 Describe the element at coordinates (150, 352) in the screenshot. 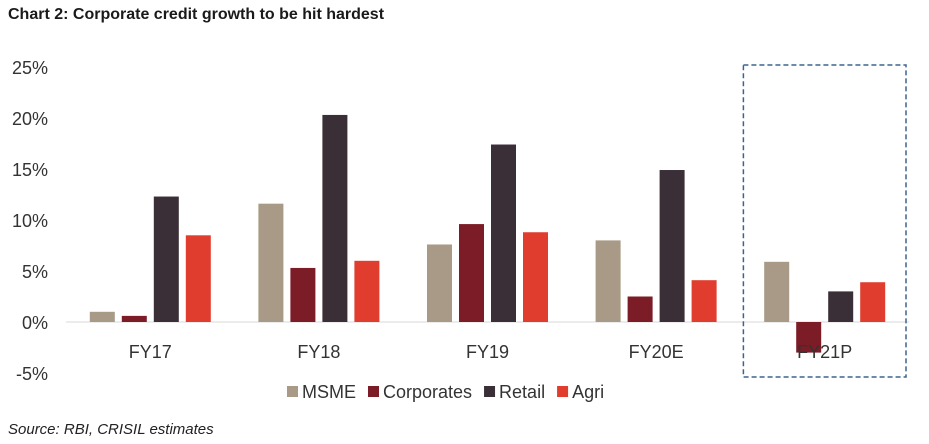

I see `x-tick-label: FY17` at that location.